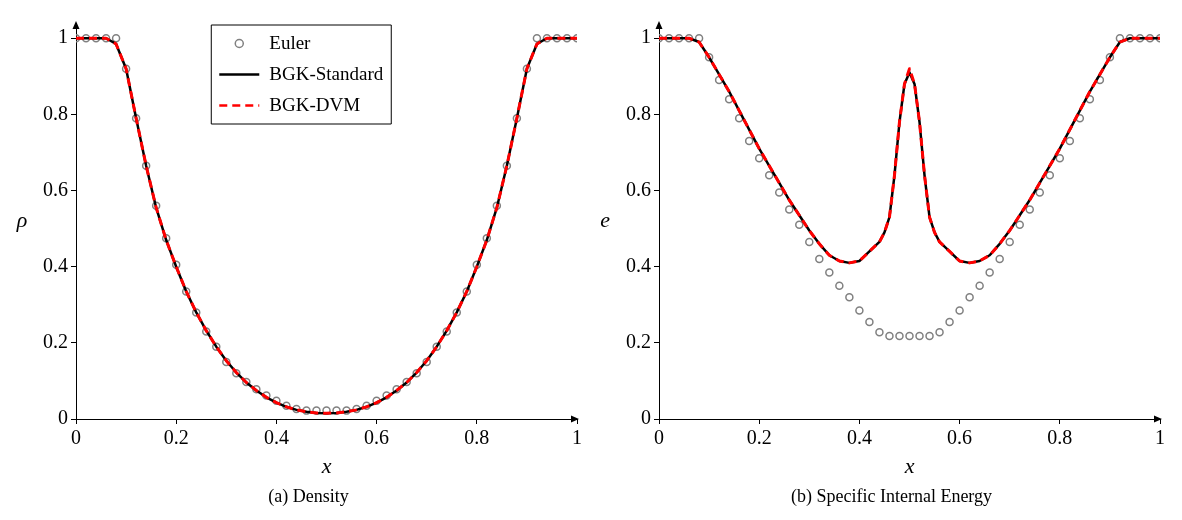 This screenshot has width=1182, height=520. What do you see at coordinates (308, 496) in the screenshot?
I see `text: (a) Density` at bounding box center [308, 496].